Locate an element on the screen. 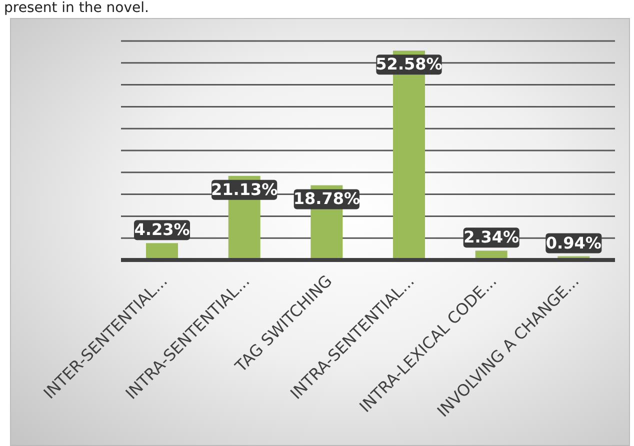  data-label: 52.58% is located at coordinates (409, 64).